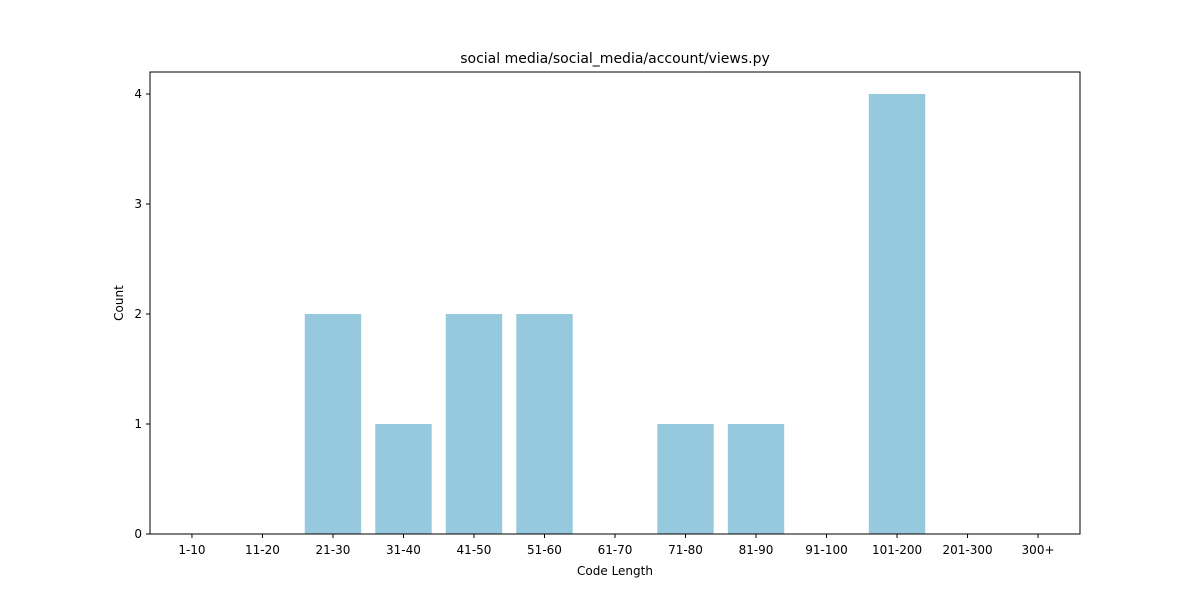 Image resolution: width=1200 pixels, height=600 pixels. I want to click on y-tick-label: 1, so click(138, 424).